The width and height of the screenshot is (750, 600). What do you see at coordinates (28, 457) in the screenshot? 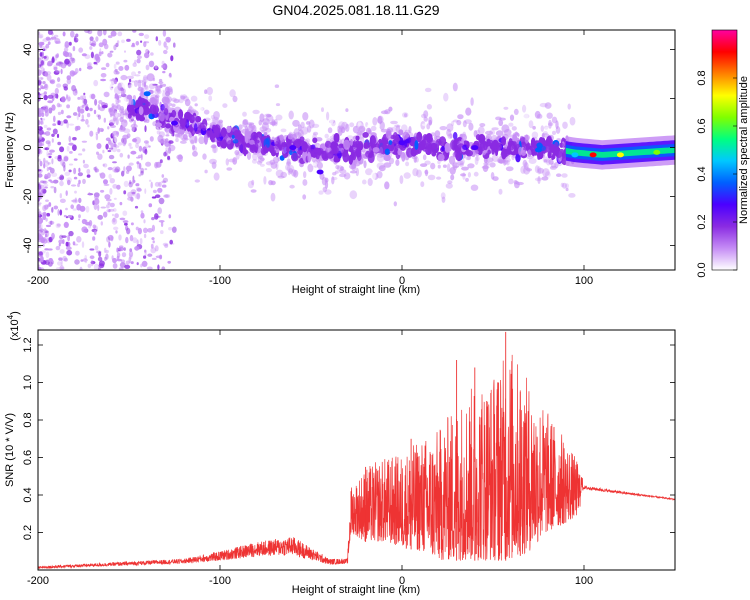
I see `snr-y-tick-label: 0.6` at bounding box center [28, 457].